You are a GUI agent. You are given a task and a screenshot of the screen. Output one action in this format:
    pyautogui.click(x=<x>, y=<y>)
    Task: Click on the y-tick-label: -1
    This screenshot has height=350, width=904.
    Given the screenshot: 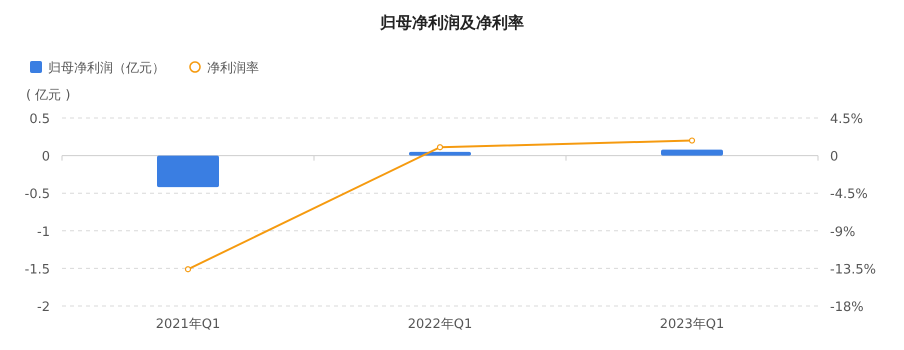 What is the action you would take?
    pyautogui.click(x=43, y=232)
    